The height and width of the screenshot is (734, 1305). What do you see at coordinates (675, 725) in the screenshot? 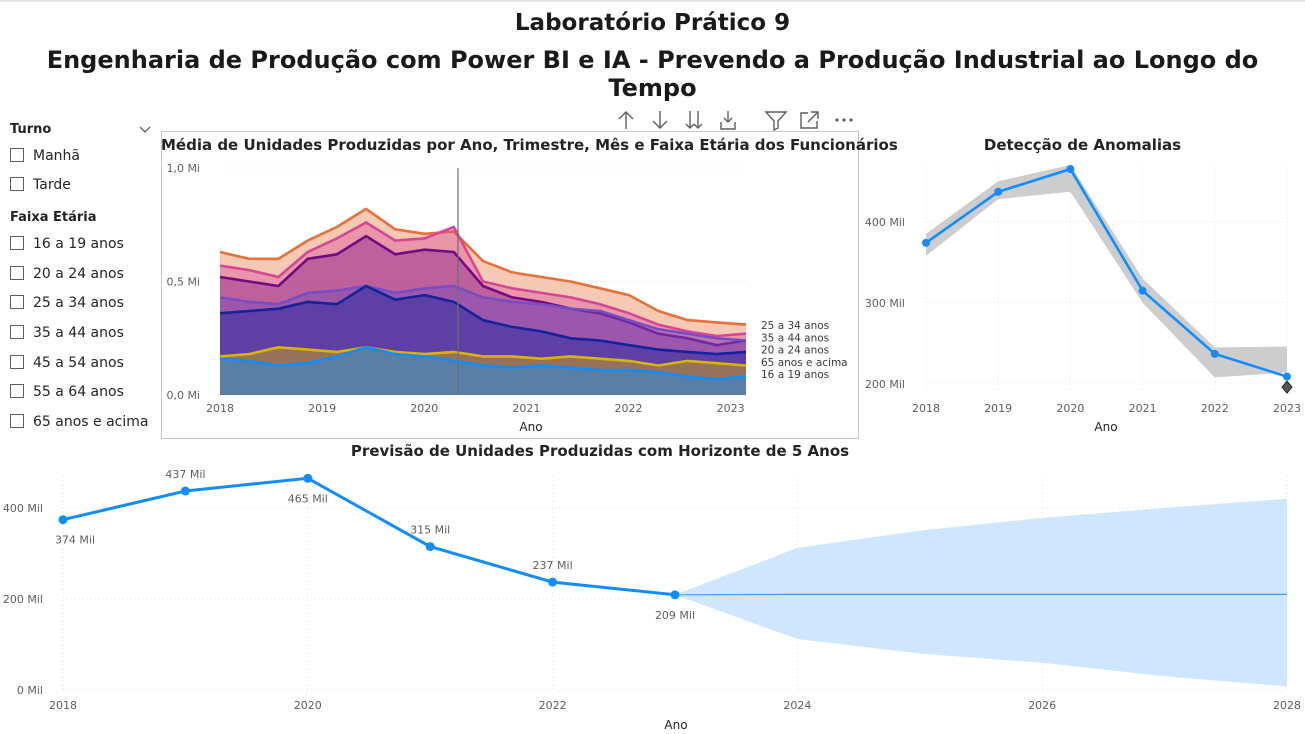
I see `forecast-x-axis-title: Ano` at bounding box center [675, 725].